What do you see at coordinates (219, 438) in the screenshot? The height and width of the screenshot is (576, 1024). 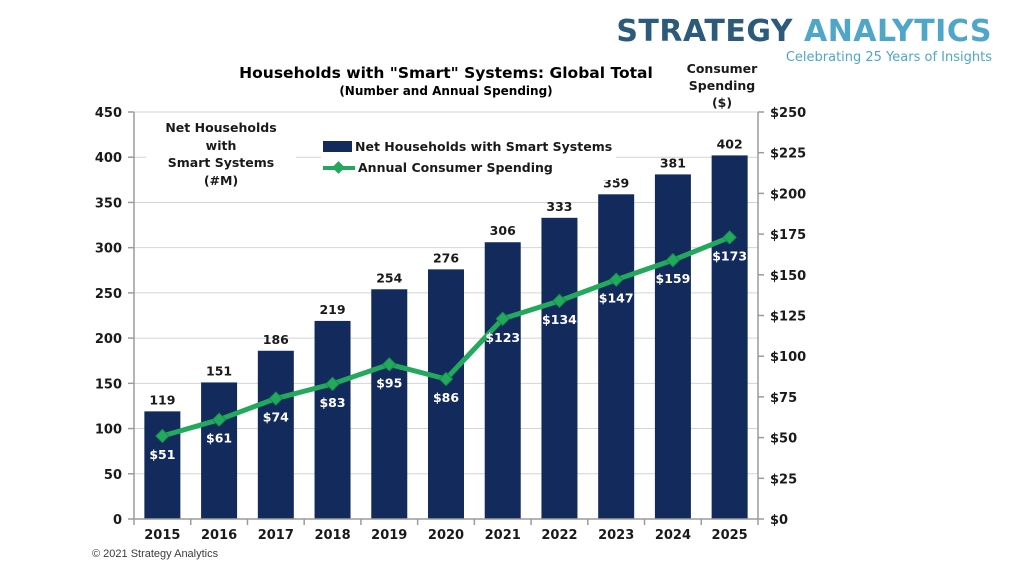 I see `line-value-label-2016: $61` at bounding box center [219, 438].